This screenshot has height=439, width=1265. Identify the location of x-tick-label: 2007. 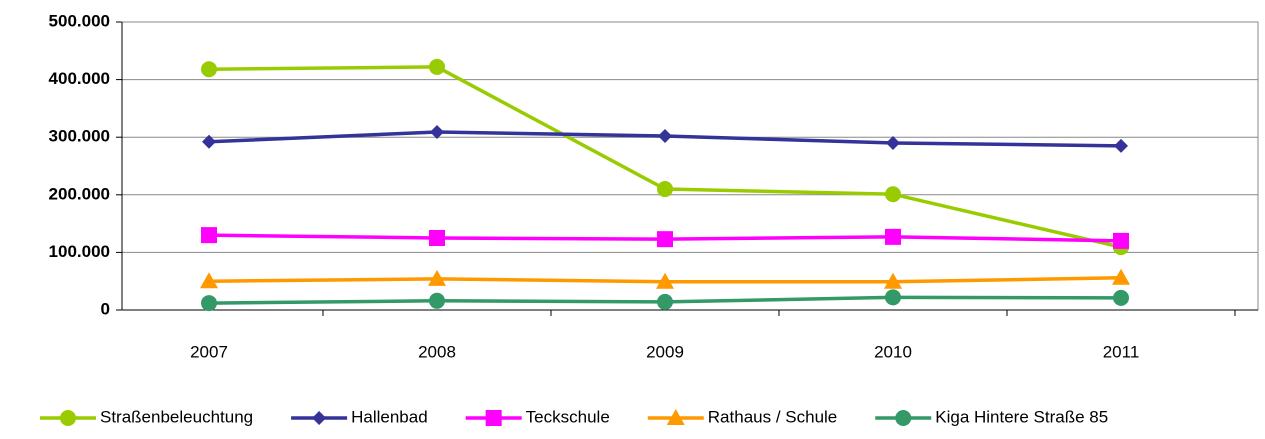
(209, 351).